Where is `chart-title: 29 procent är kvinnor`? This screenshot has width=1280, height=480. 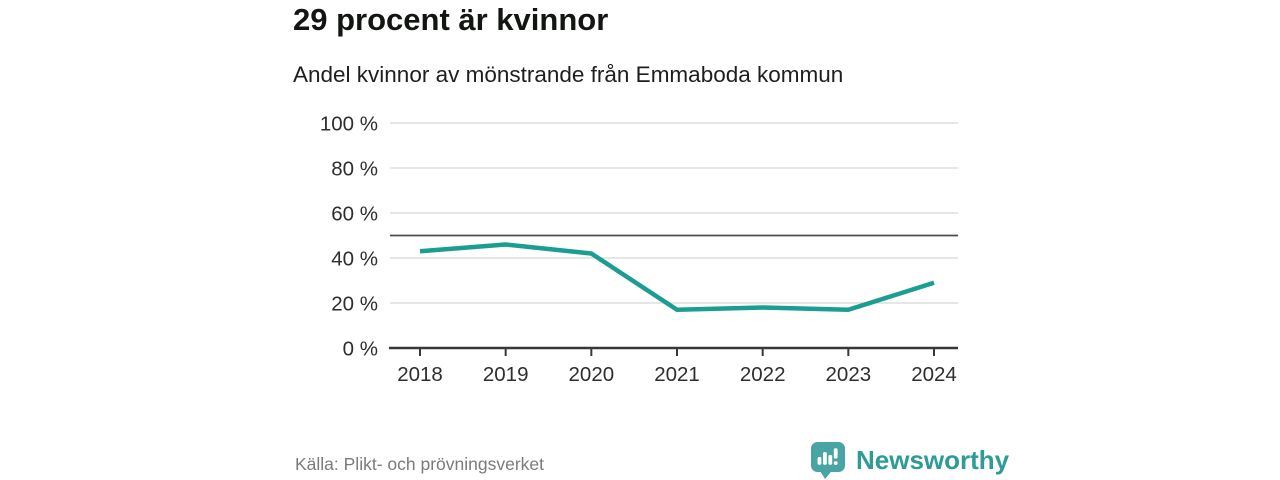
chart-title: 29 procent är kvinnor is located at coordinates (451, 19).